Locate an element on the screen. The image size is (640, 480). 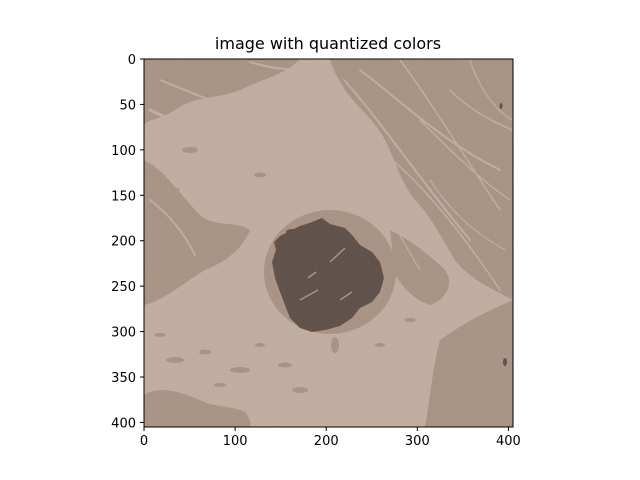
x-axis: 0 100 200 300 400 is located at coordinates (330, 438).